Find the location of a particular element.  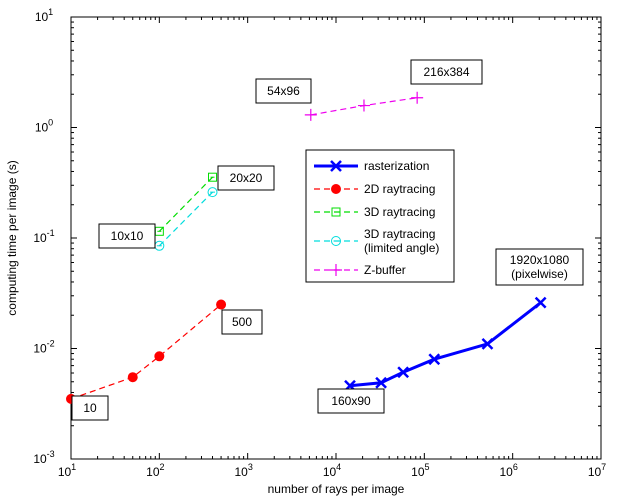

annotation-box: 10x10 is located at coordinates (127, 236).